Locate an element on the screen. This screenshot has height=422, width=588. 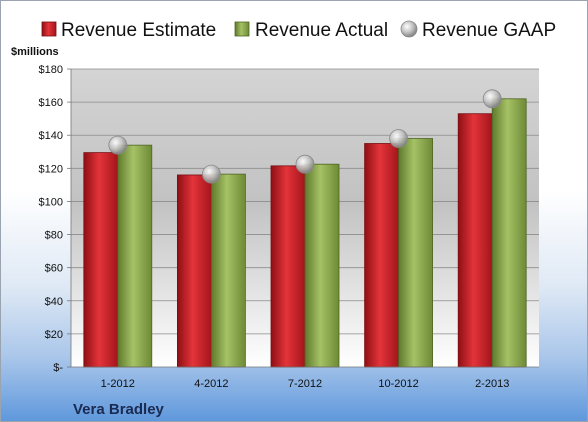
y-tick-label: $- is located at coordinates (58, 368).